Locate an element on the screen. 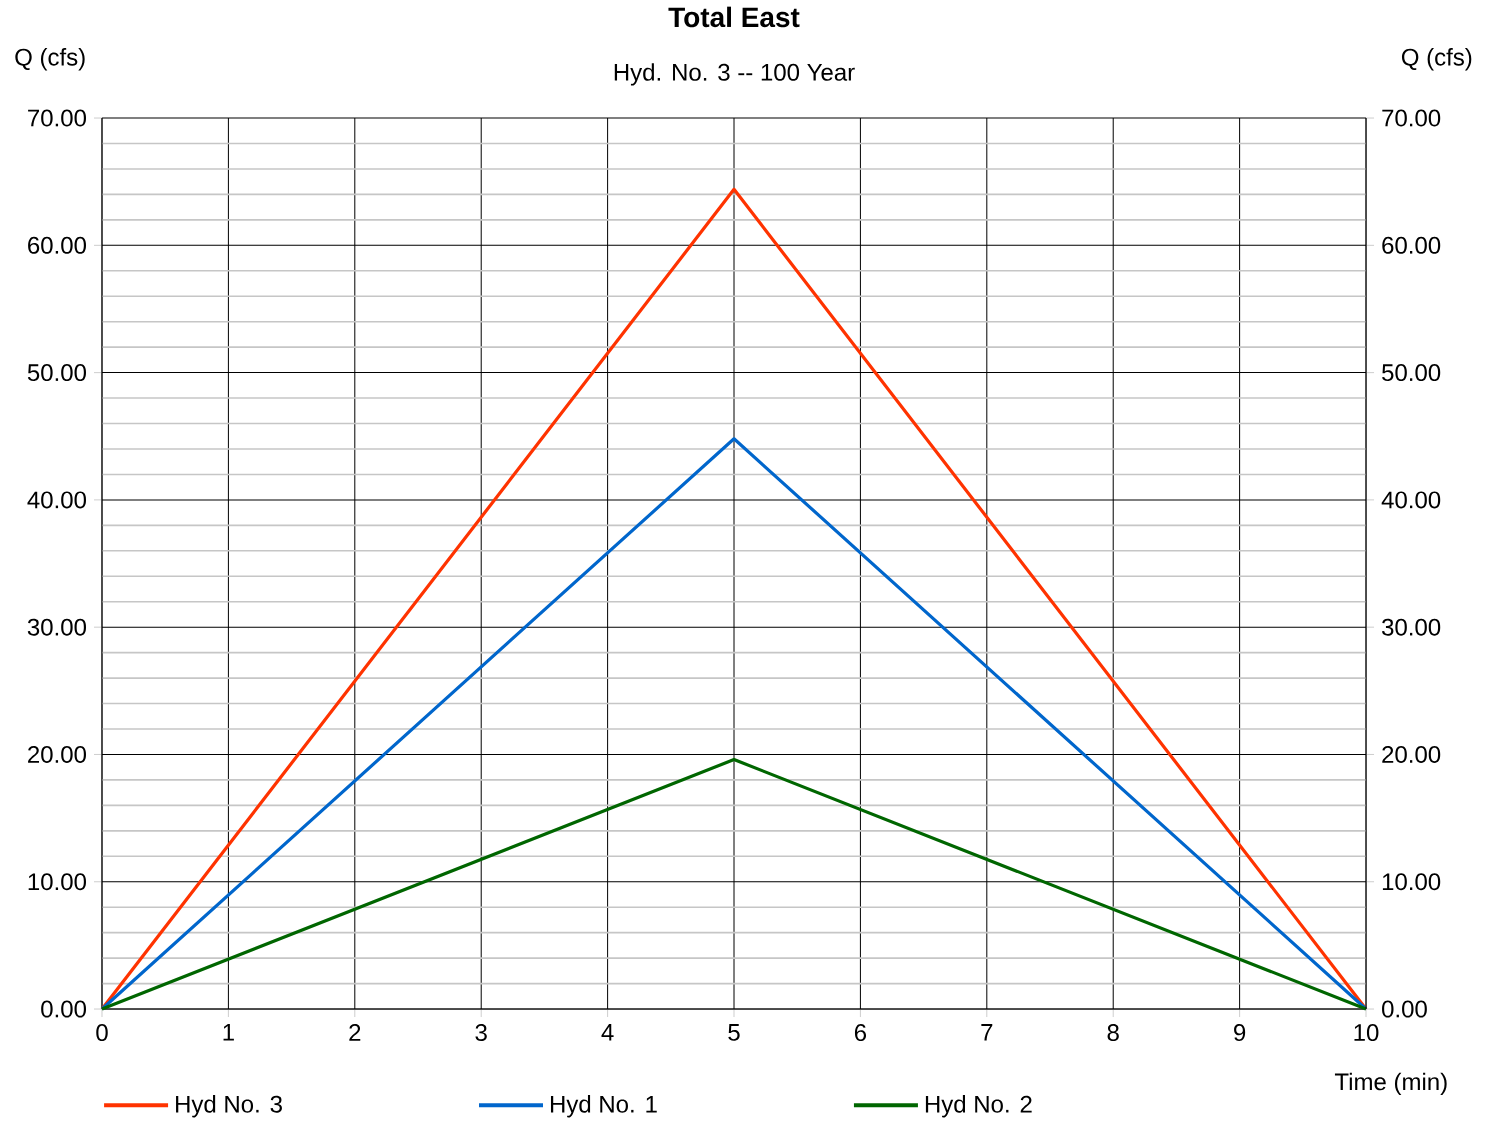  legend-label: Hyd No. 1 is located at coordinates (603, 1106).